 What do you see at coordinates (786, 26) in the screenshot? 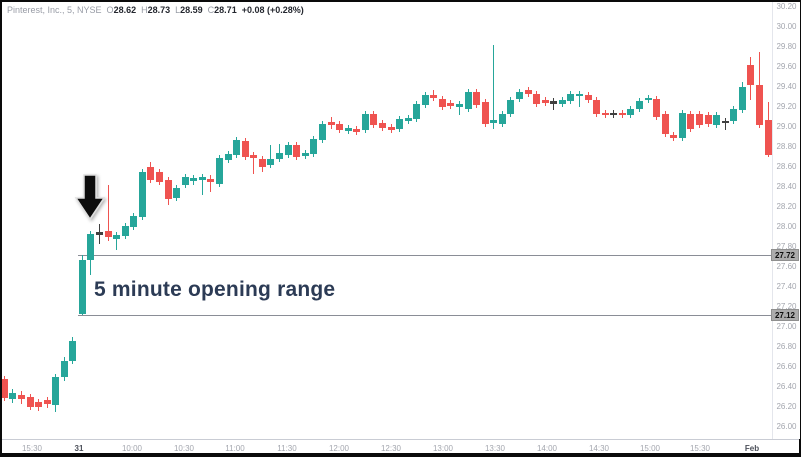
I see `price-tick-label: 30.00` at bounding box center [786, 26].